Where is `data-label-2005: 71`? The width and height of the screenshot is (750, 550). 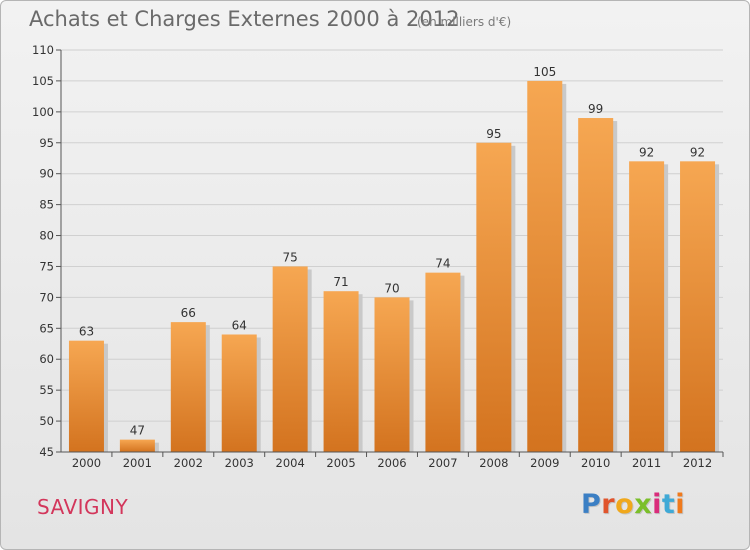
data-label-2005: 71 is located at coordinates (340, 282).